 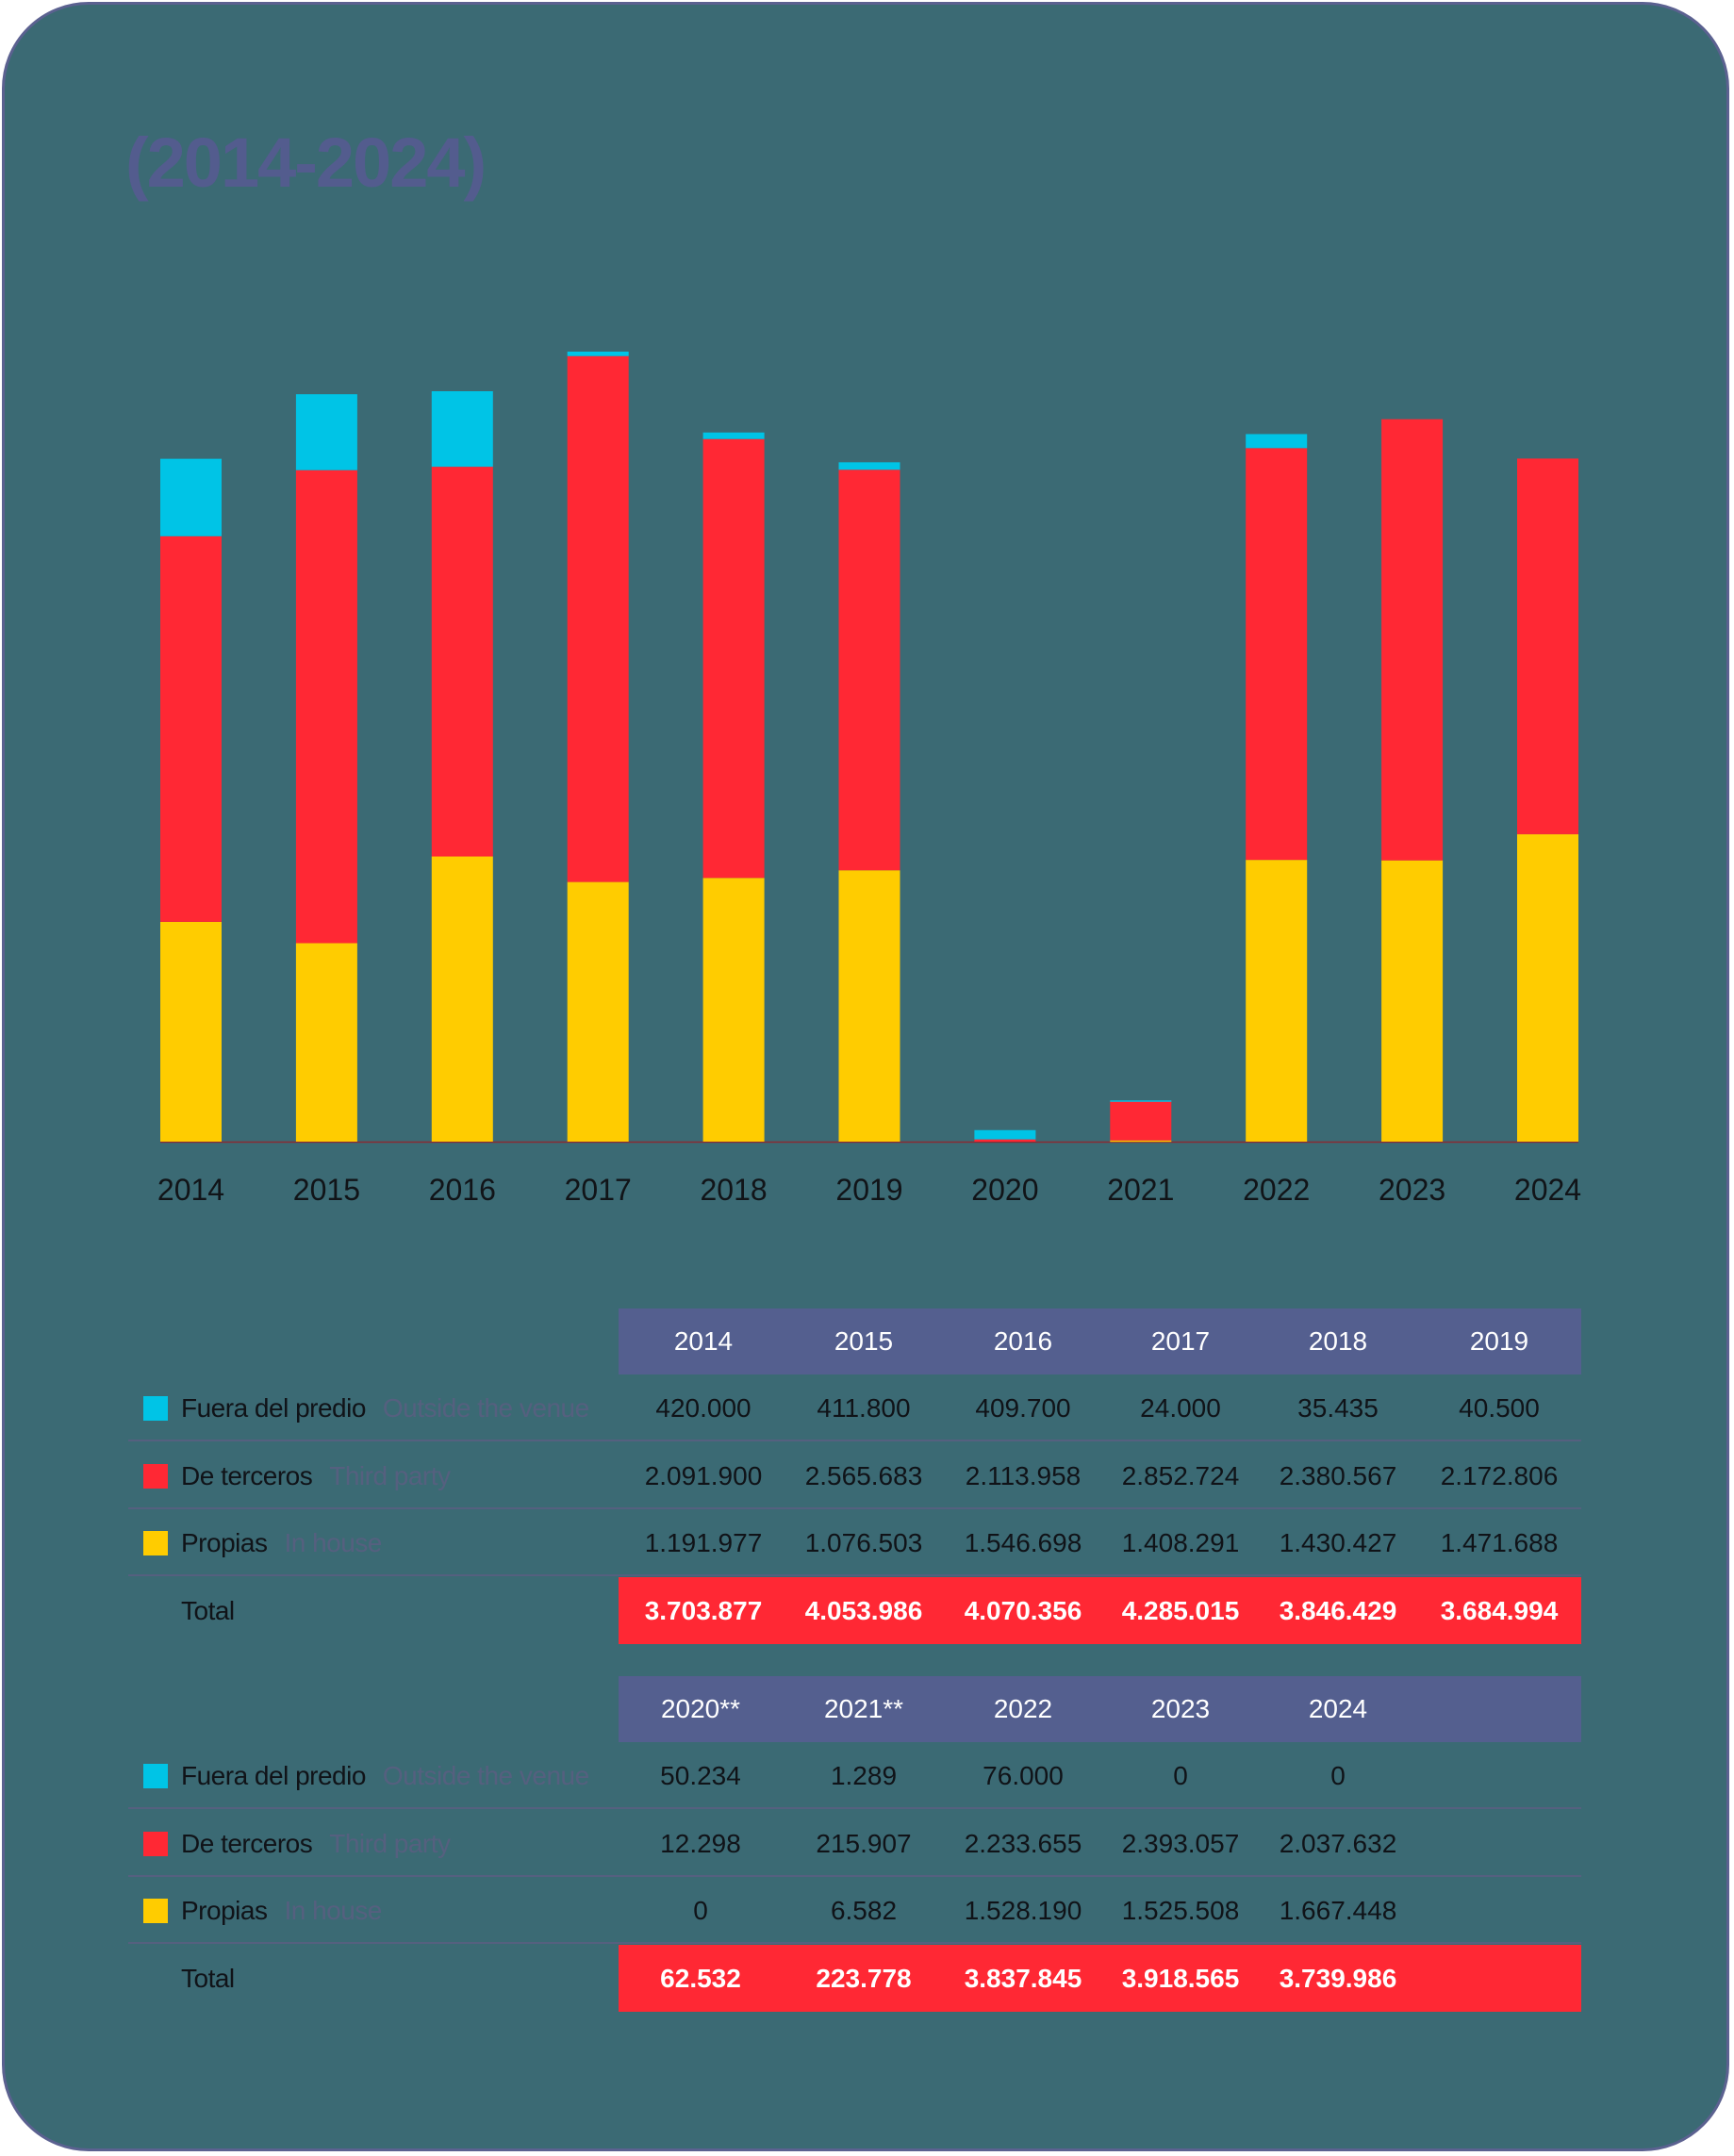 I want to click on x-tick-label: 2023, so click(x=1412, y=1190).